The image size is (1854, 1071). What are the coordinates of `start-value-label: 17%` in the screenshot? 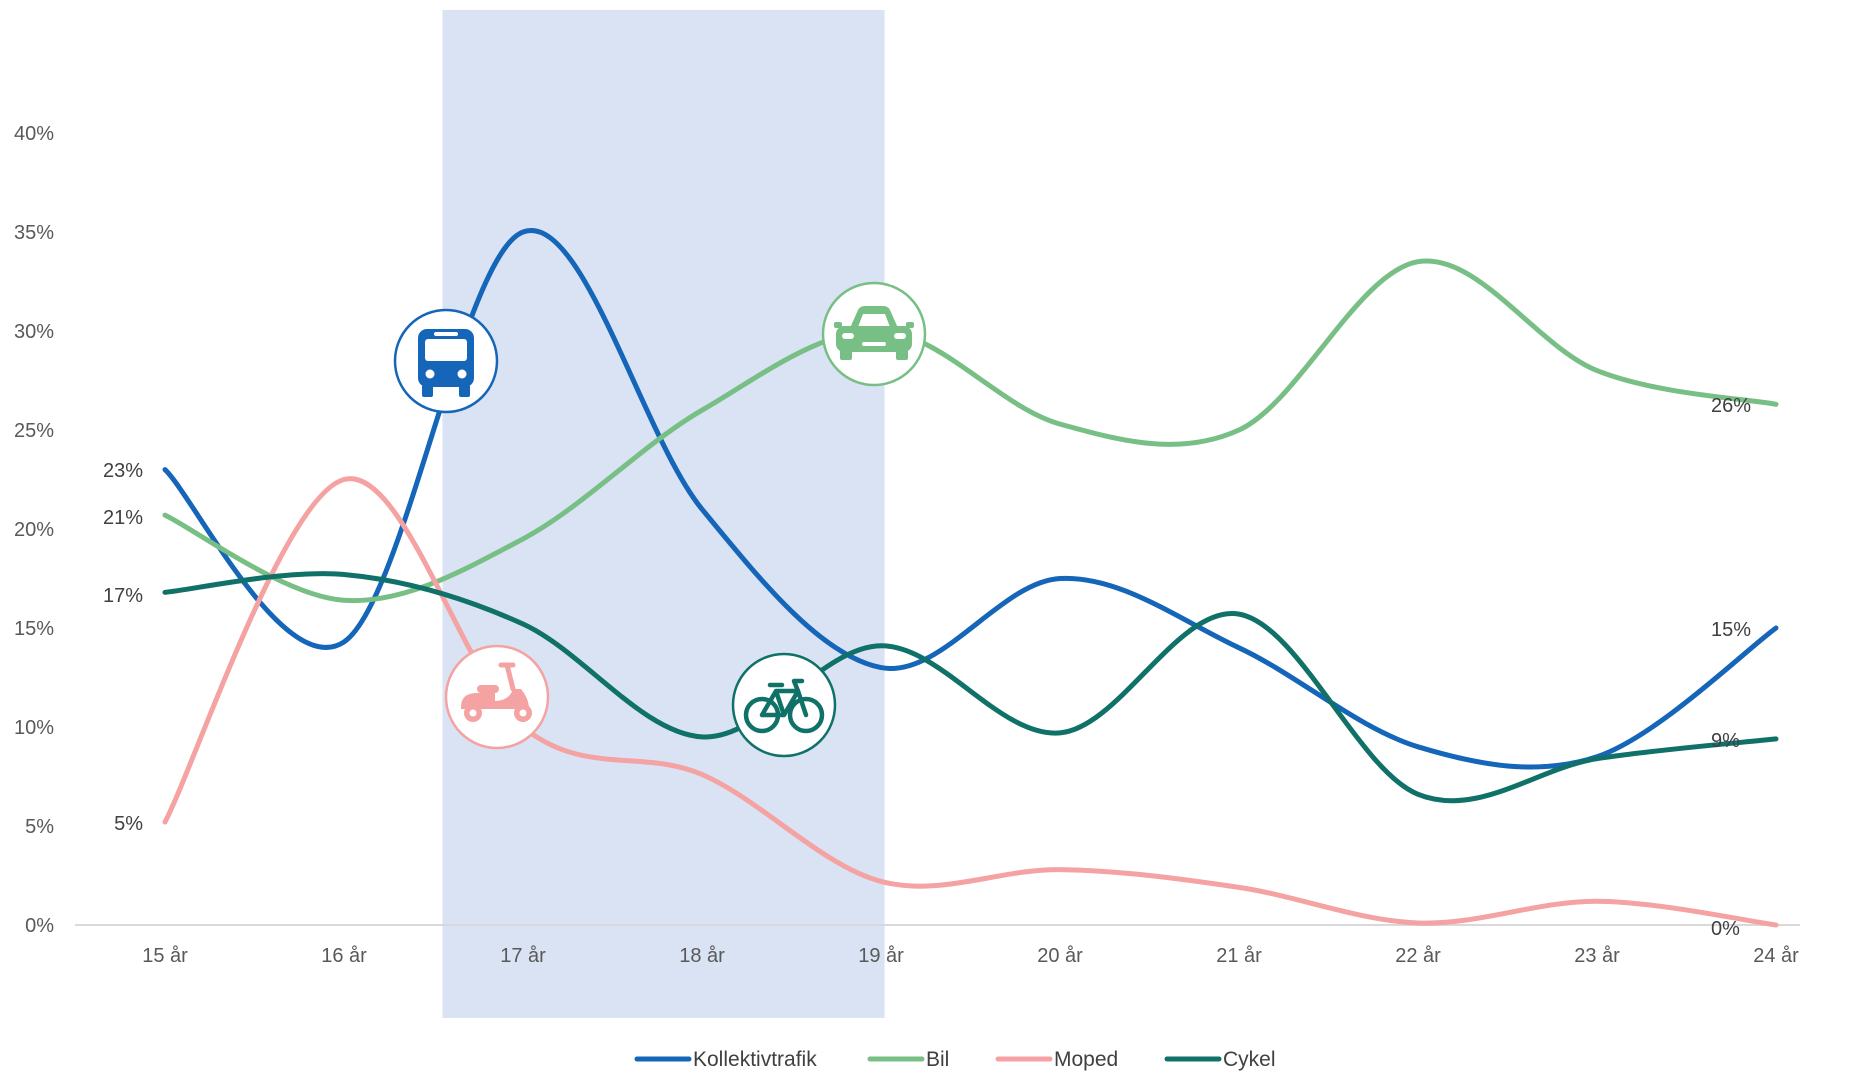 It's located at (123, 596).